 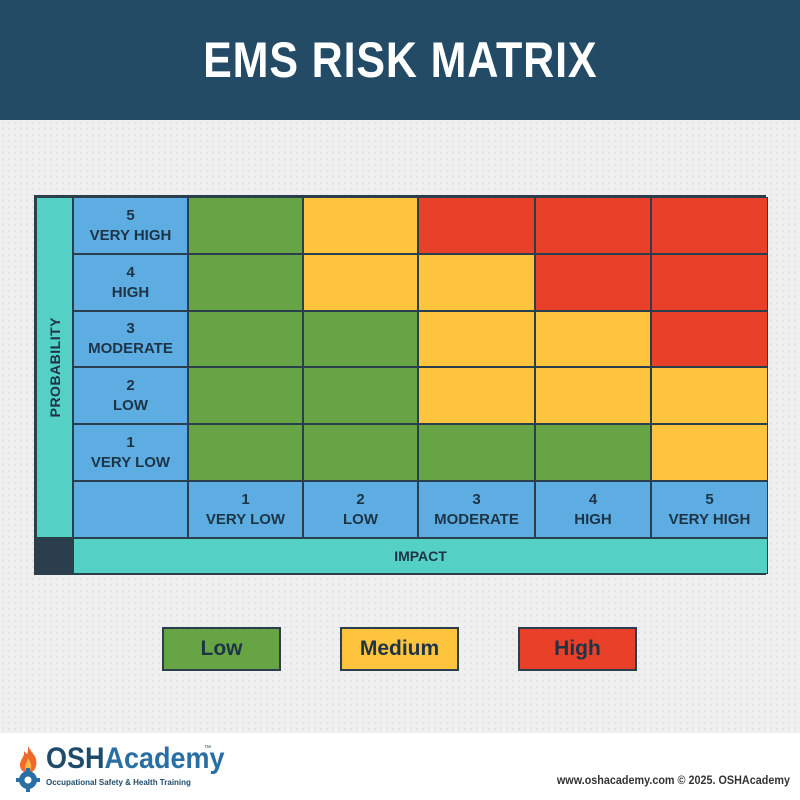 What do you see at coordinates (245, 225) in the screenshot?
I see `risk-cell-p5-i1-low` at bounding box center [245, 225].